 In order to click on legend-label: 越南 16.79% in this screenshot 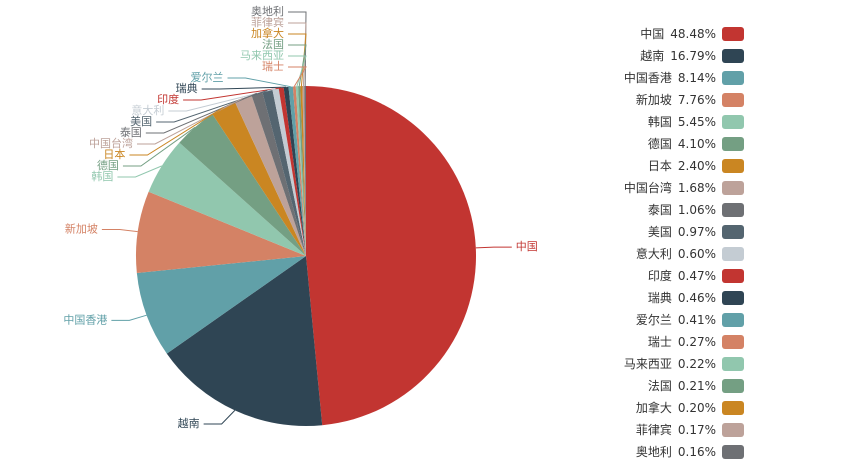, I will do `click(678, 55)`.